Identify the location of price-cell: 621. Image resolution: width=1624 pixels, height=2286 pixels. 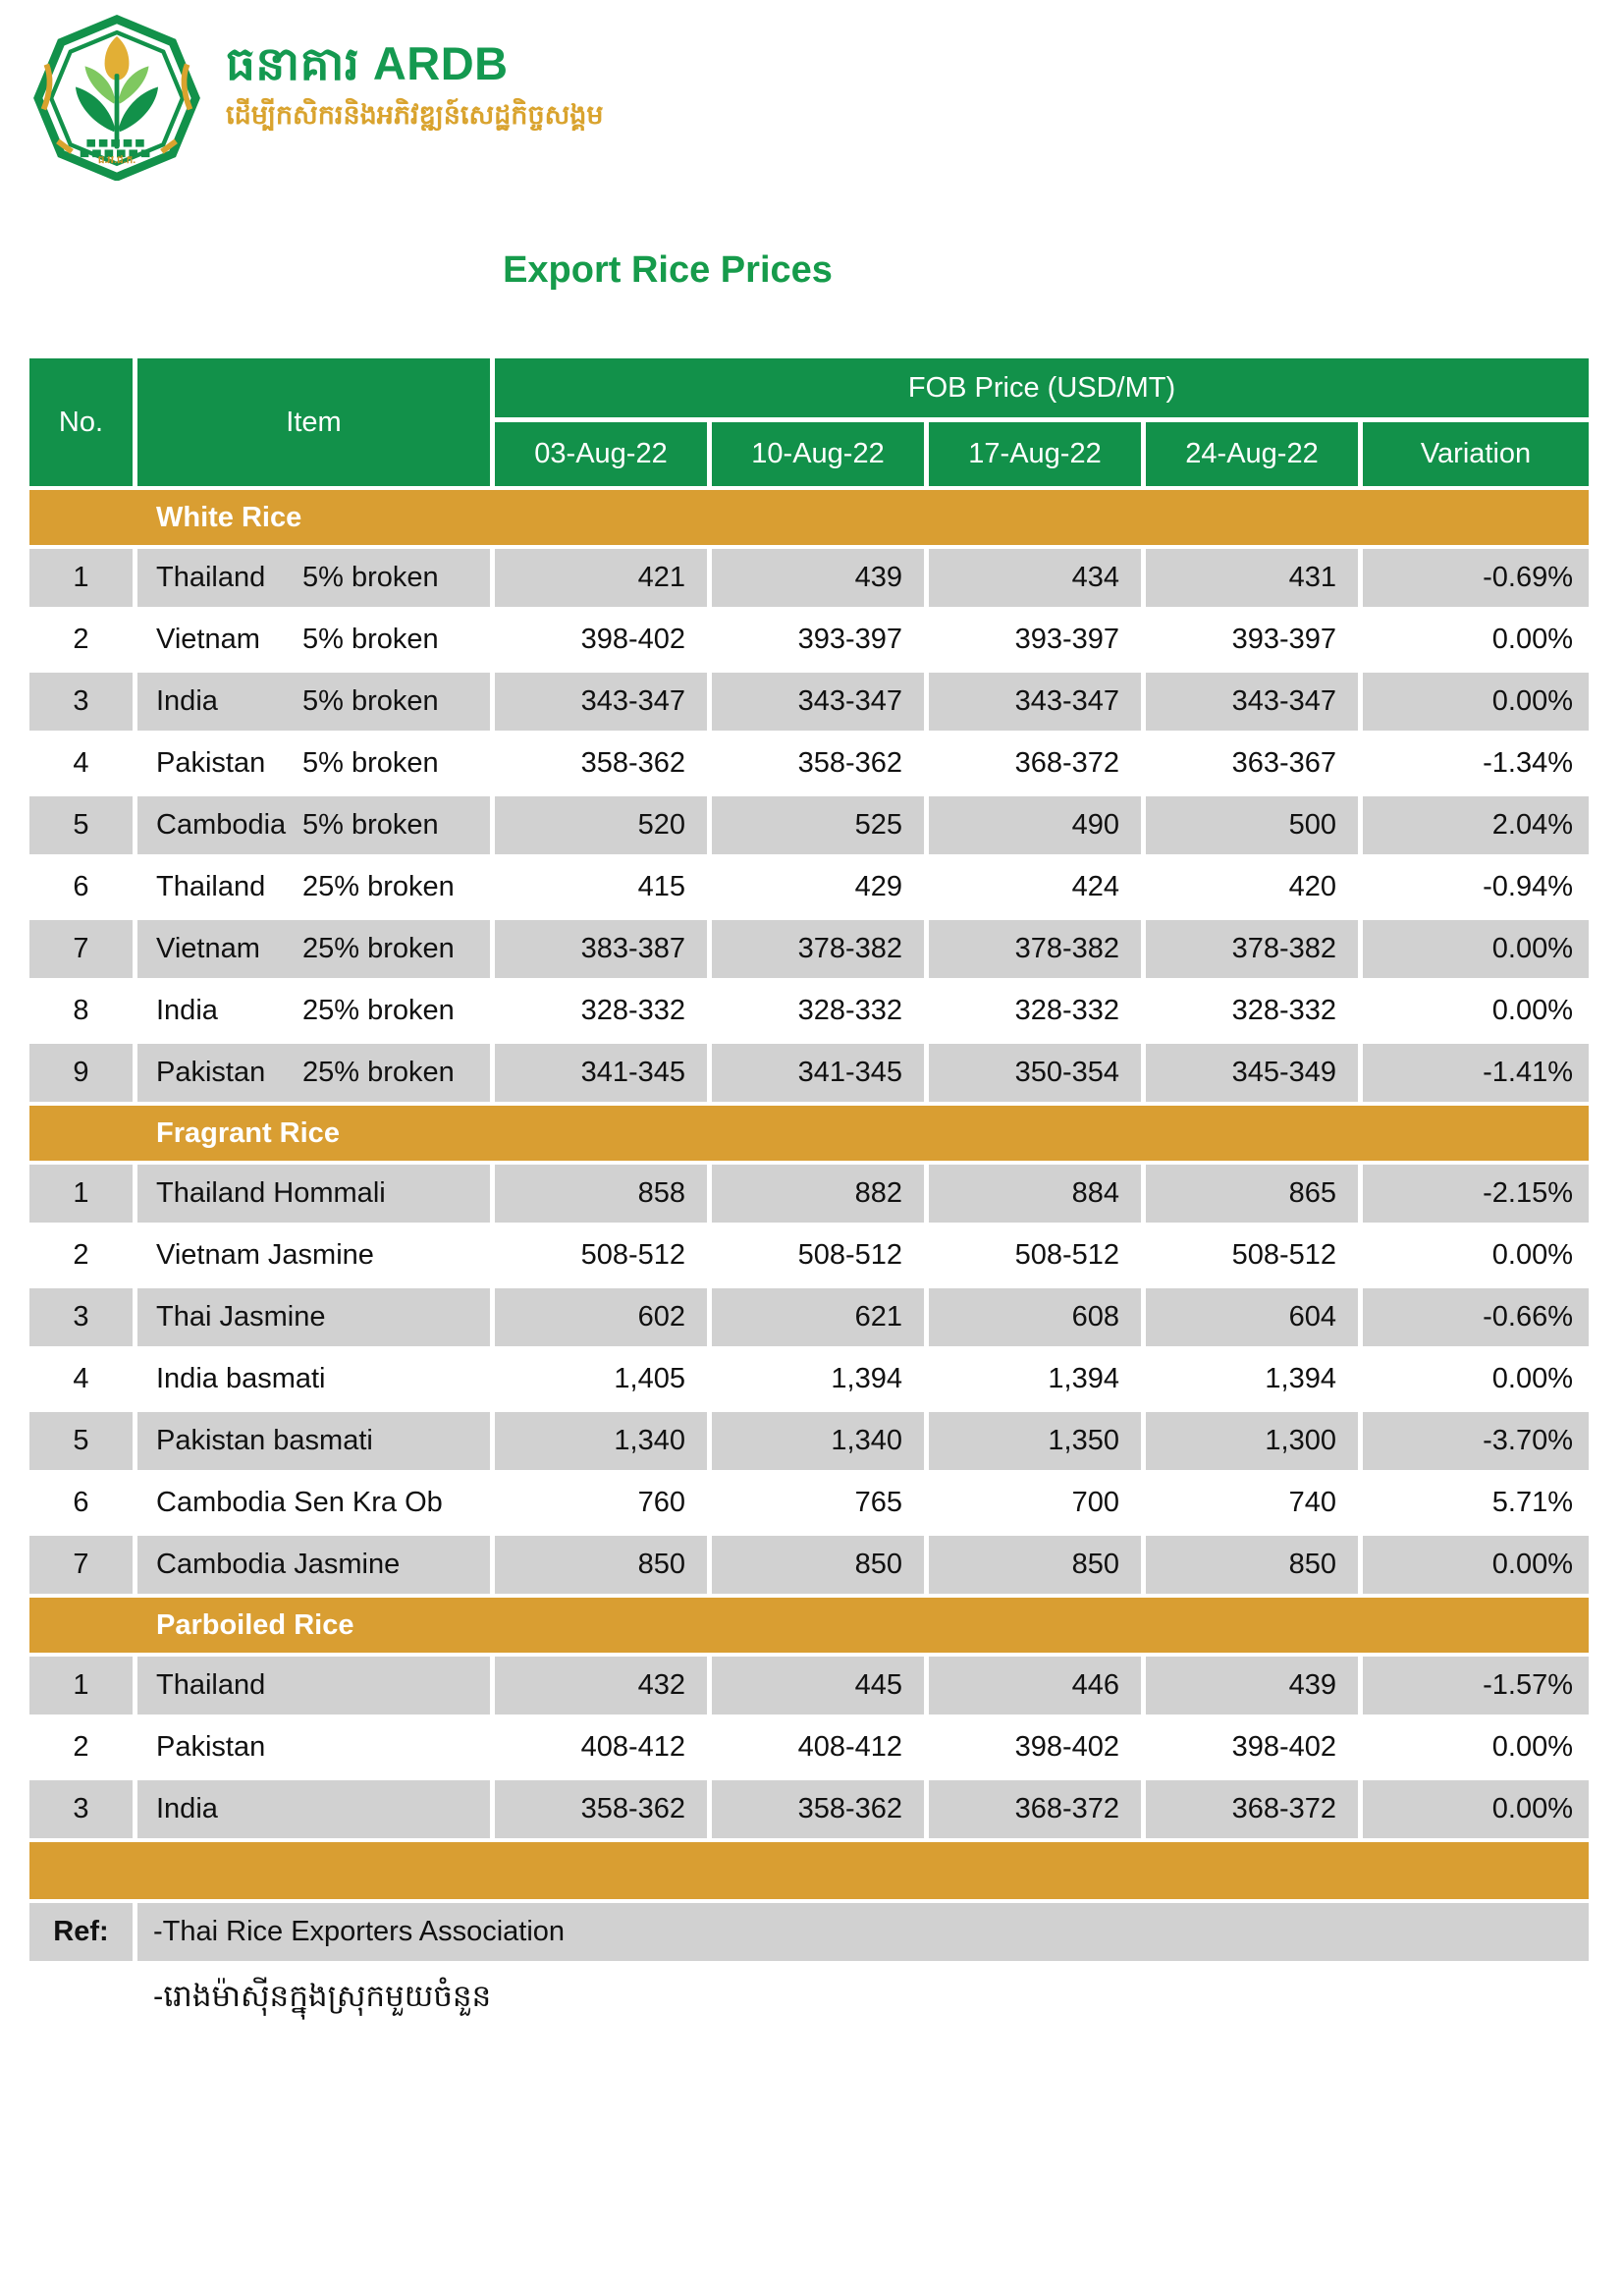
(820, 1317).